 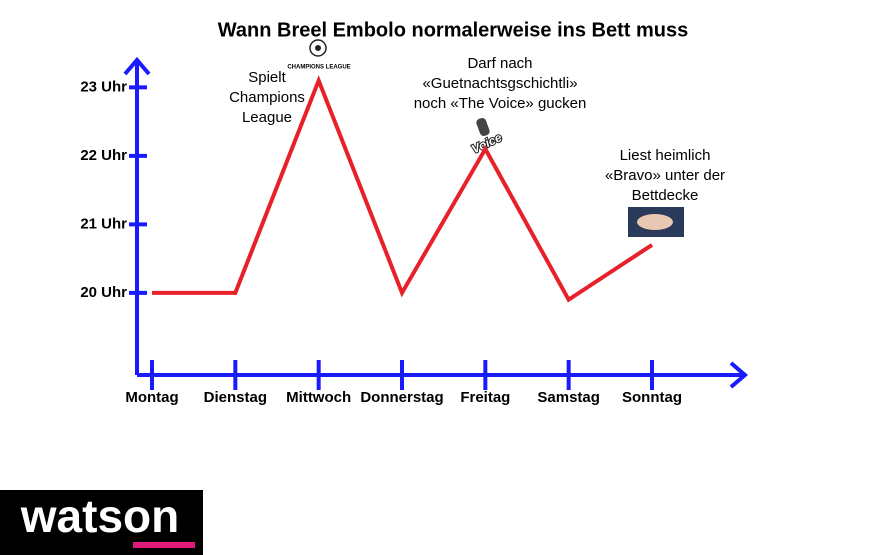 What do you see at coordinates (500, 103) in the screenshot?
I see `annotation: noch «The Voice» gucken` at bounding box center [500, 103].